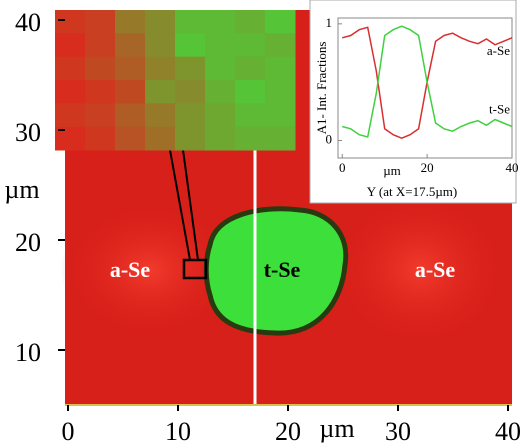 This screenshot has height=448, width=522. Describe the element at coordinates (28, 242) in the screenshot. I see `y-tick-label: 20` at that location.